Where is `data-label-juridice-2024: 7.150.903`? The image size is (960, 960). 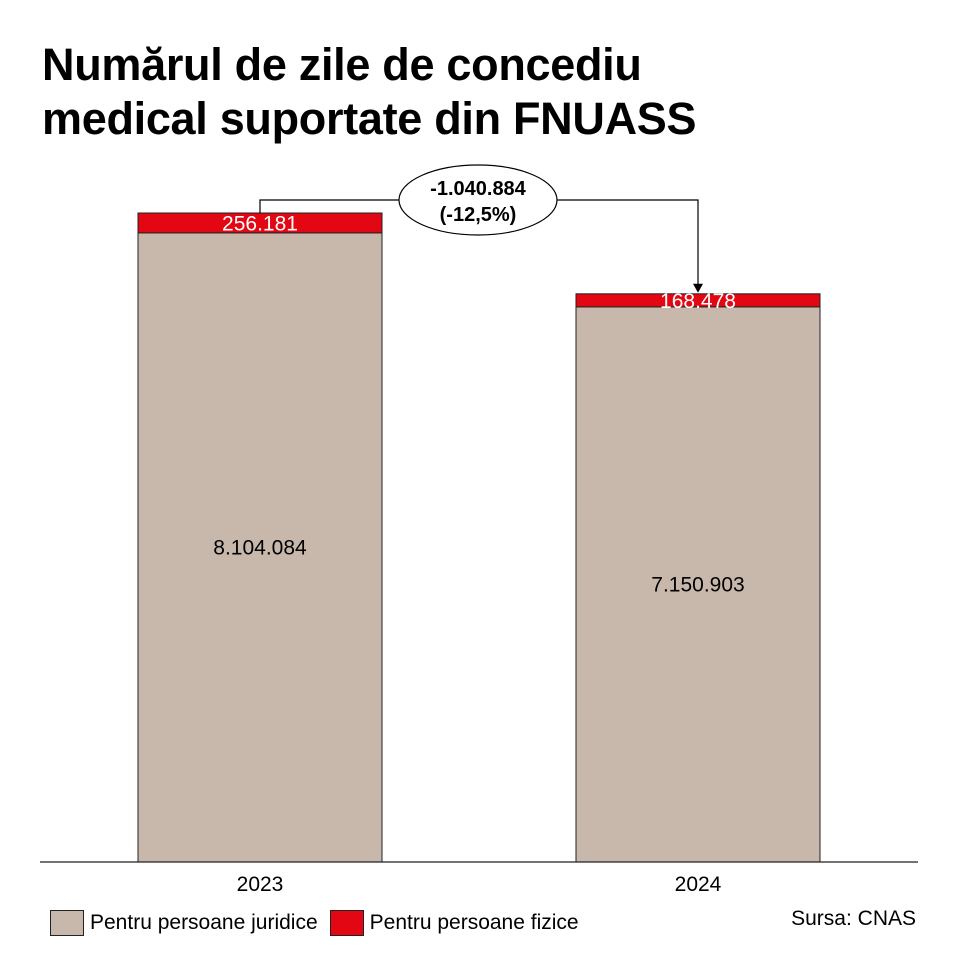
data-label-juridice-2024: 7.150.903 is located at coordinates (697, 584).